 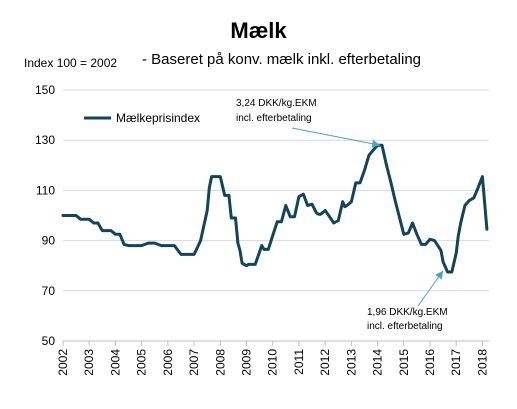 I want to click on y-tick-label: 70, so click(x=49, y=291).